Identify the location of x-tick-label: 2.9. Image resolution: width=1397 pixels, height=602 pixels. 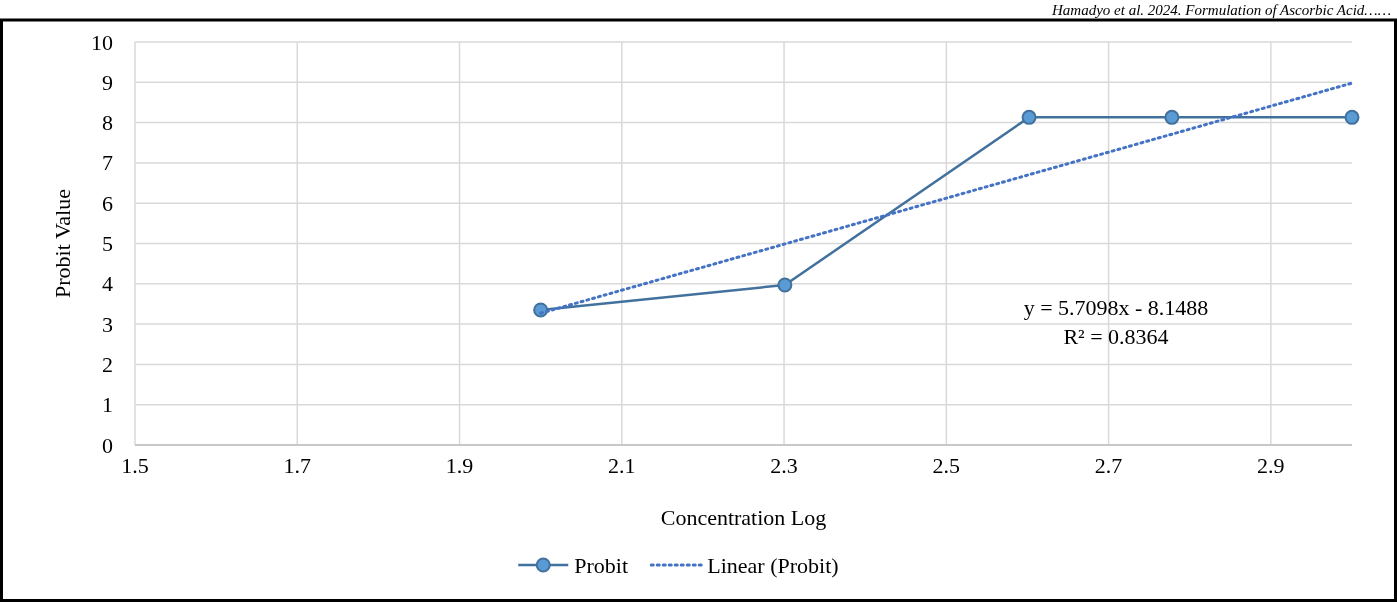
(1271, 465).